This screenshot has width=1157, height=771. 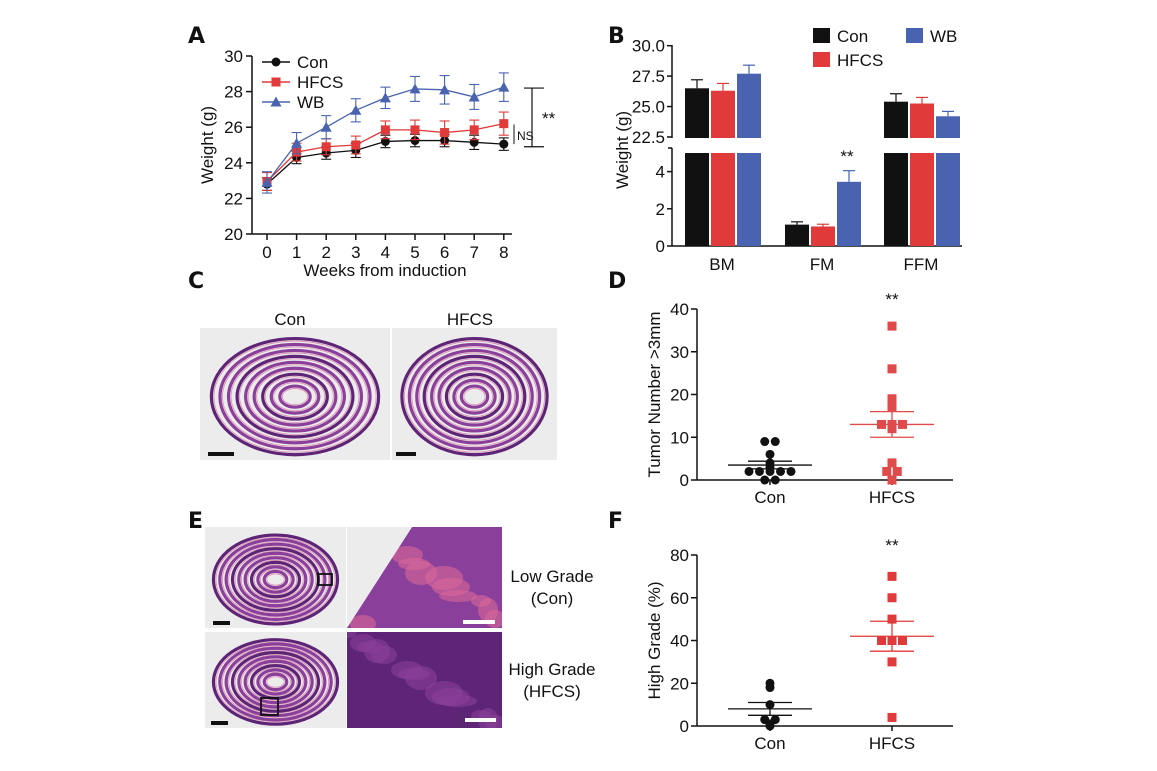 What do you see at coordinates (196, 281) in the screenshot?
I see `panel-label-c: C` at bounding box center [196, 281].